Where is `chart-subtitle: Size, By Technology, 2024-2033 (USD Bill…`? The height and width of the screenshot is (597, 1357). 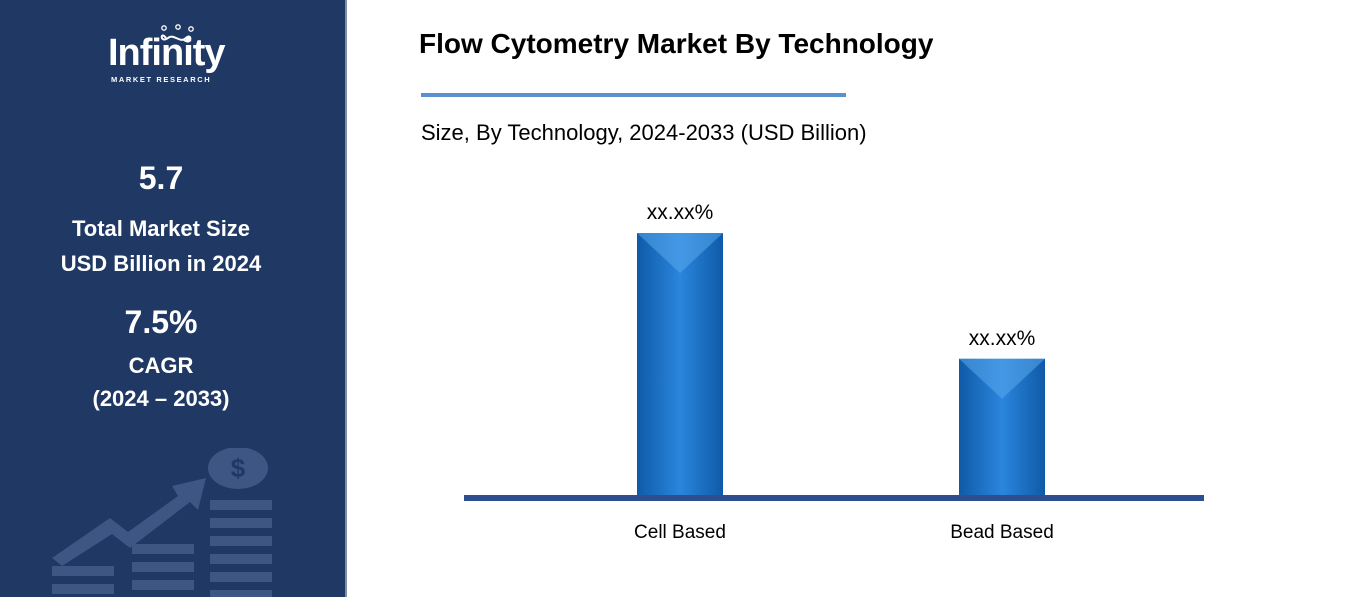
chart-subtitle: Size, By Technology, 2024-2033 (USD Bill… is located at coordinates (644, 132).